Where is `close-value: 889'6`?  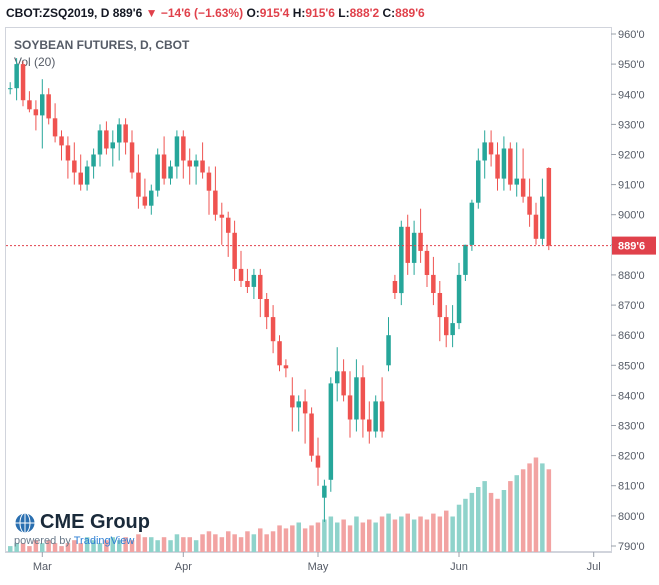
close-value: 889'6 is located at coordinates (410, 13).